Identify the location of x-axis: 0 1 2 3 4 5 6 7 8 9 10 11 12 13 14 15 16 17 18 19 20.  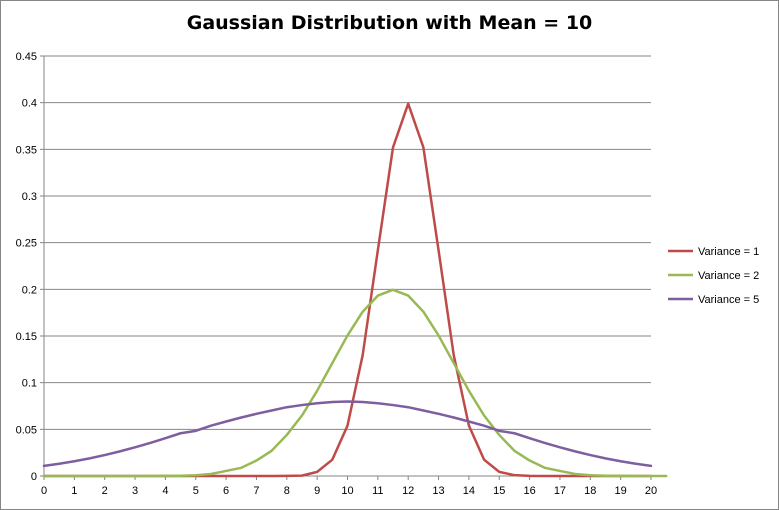
(349, 486).